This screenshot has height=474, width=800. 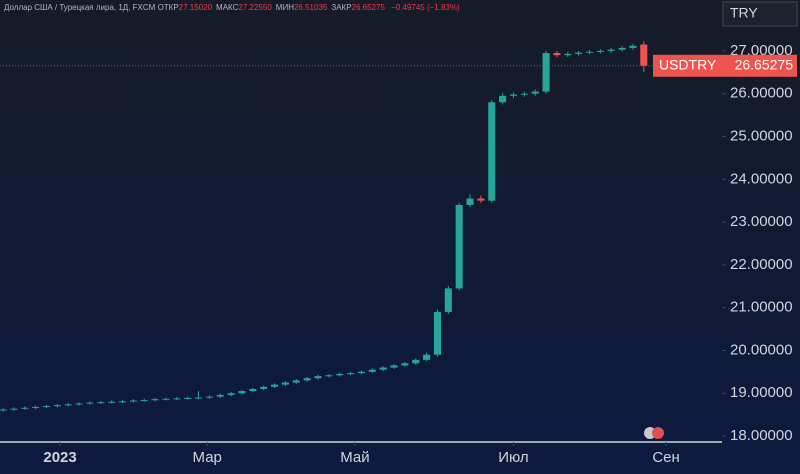 What do you see at coordinates (725, 65) in the screenshot?
I see `last-price-badge` at bounding box center [725, 65].